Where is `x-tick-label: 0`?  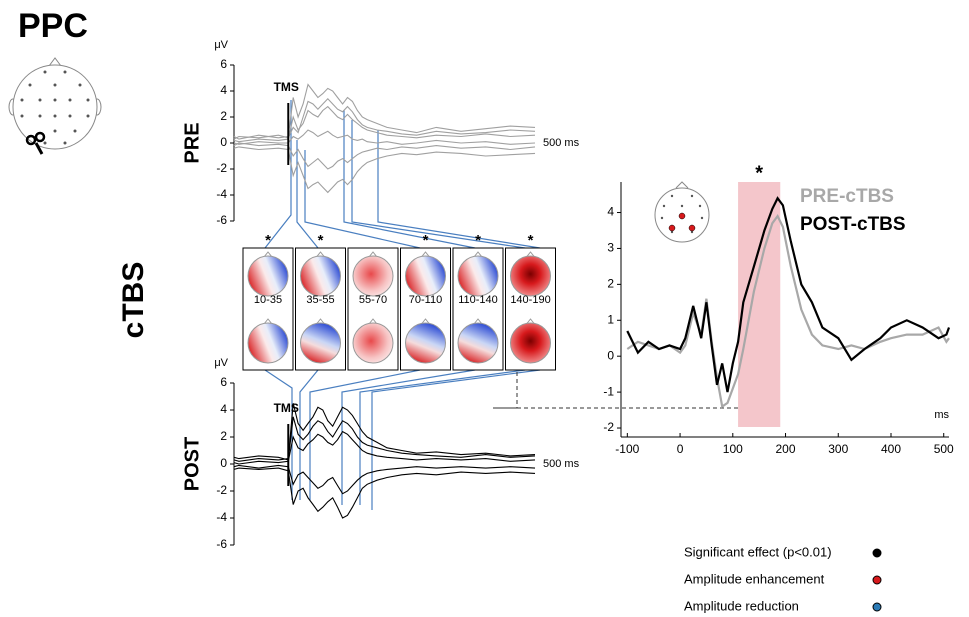
x-tick-label: 0 is located at coordinates (680, 449).